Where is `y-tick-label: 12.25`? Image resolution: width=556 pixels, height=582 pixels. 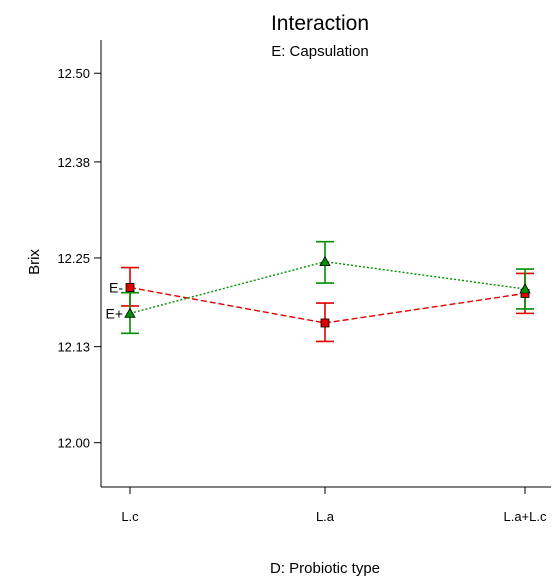 y-tick-label: 12.25 is located at coordinates (73, 258).